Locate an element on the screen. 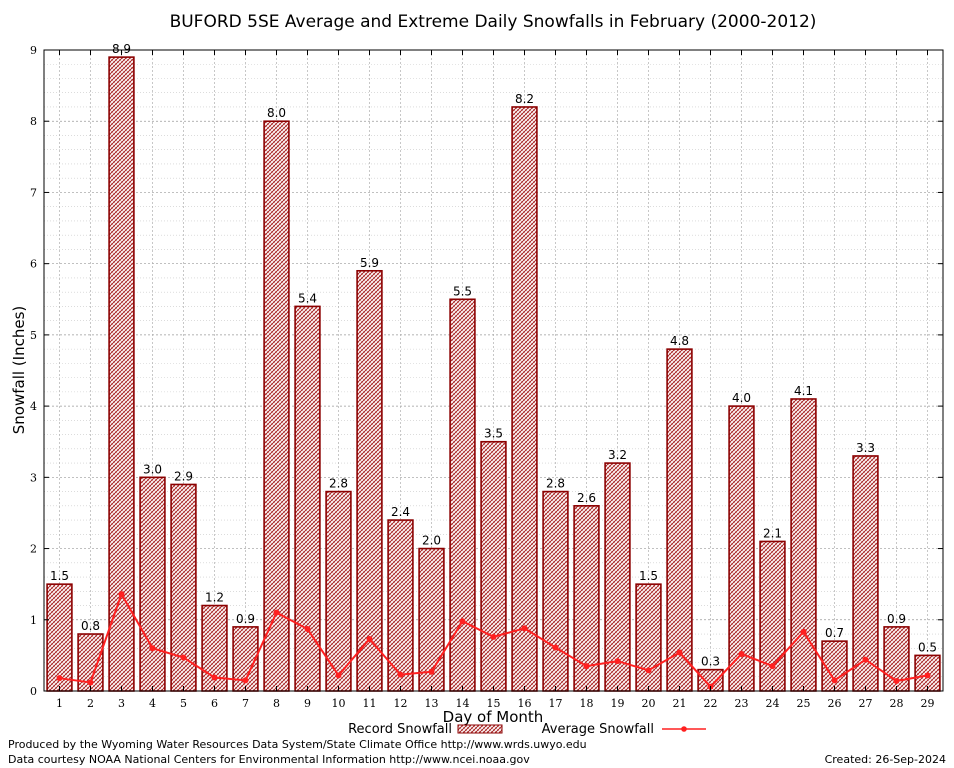  bar-value-label: 8.2 is located at coordinates (524, 99).